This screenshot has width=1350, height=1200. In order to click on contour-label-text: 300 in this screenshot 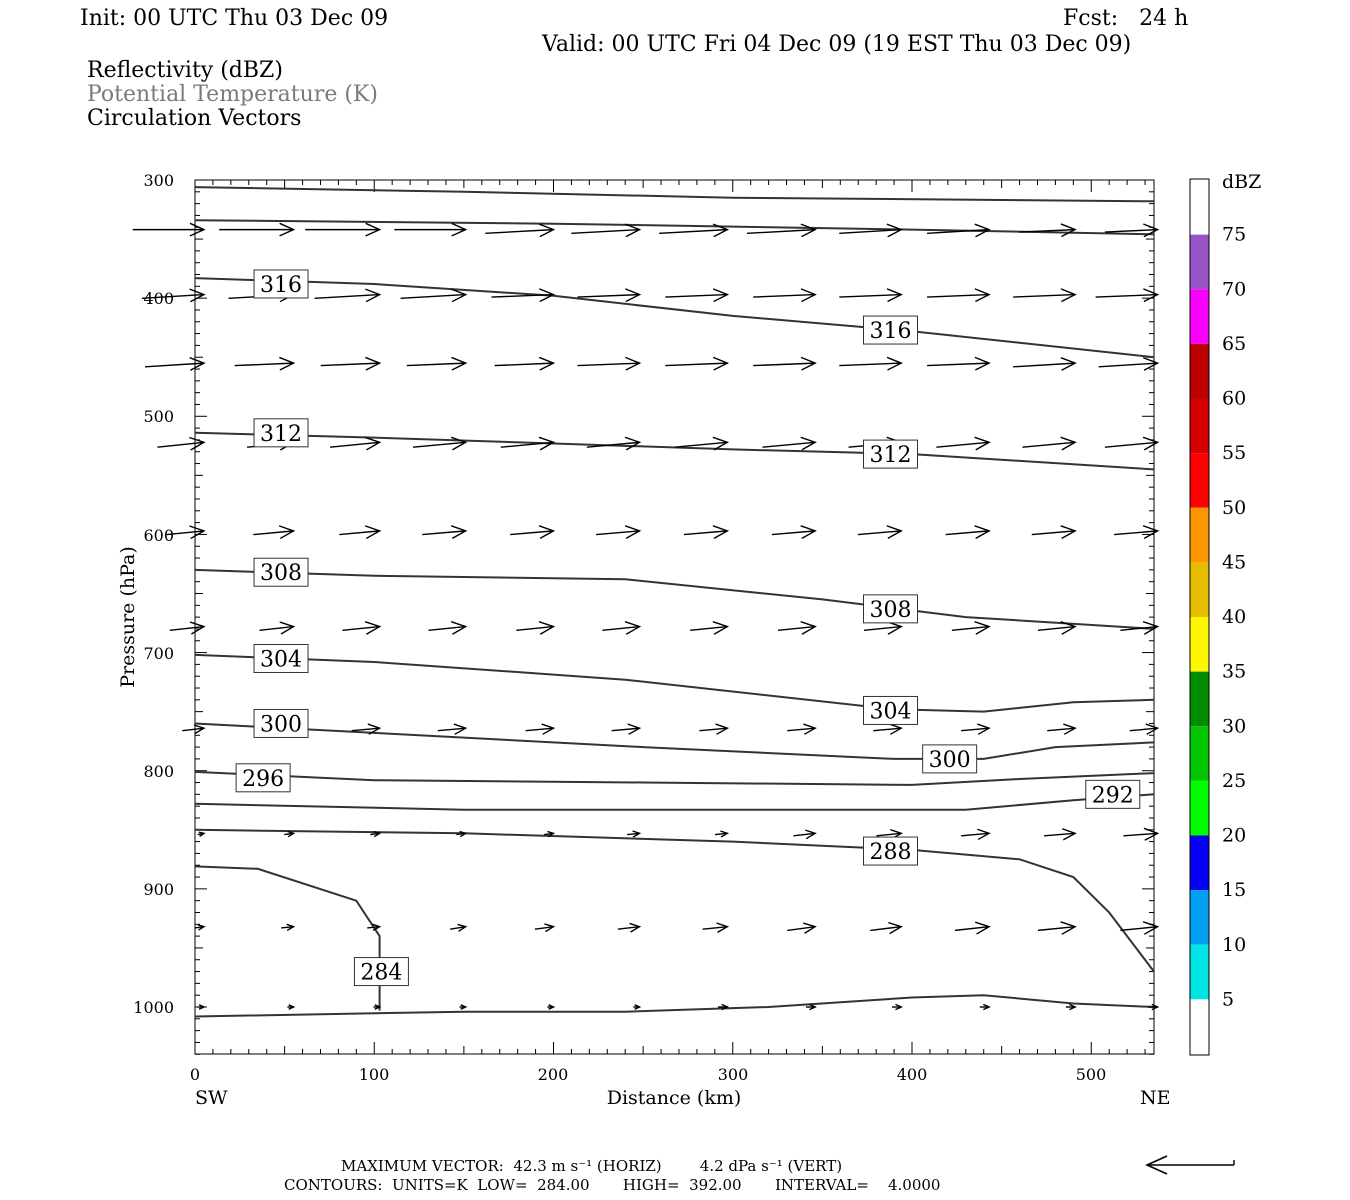, I will do `click(950, 760)`.